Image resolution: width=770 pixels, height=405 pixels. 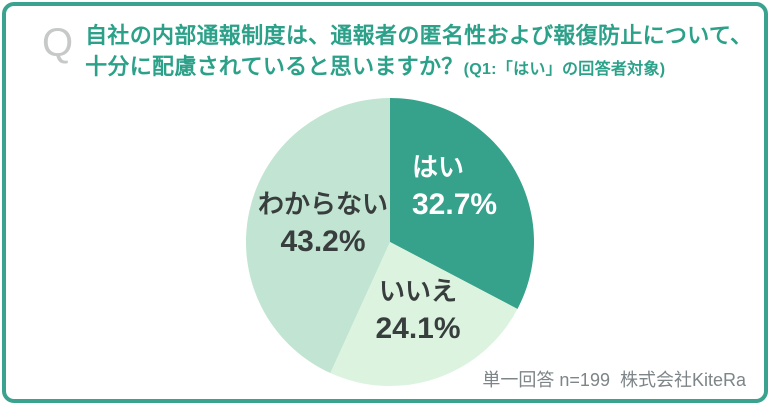 I want to click on pie-label-unknown-value: 43.2%, so click(x=323, y=241).